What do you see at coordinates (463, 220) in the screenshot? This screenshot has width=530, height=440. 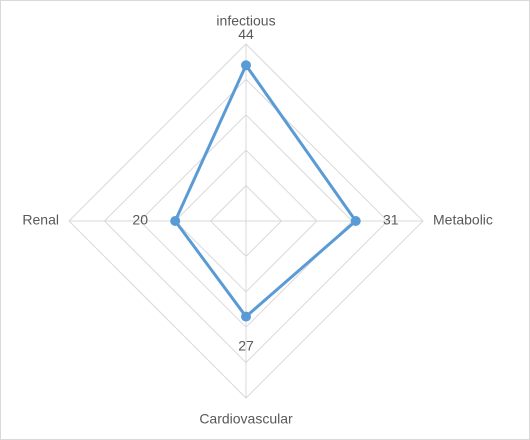 I see `category-label: Metabolic` at bounding box center [463, 220].